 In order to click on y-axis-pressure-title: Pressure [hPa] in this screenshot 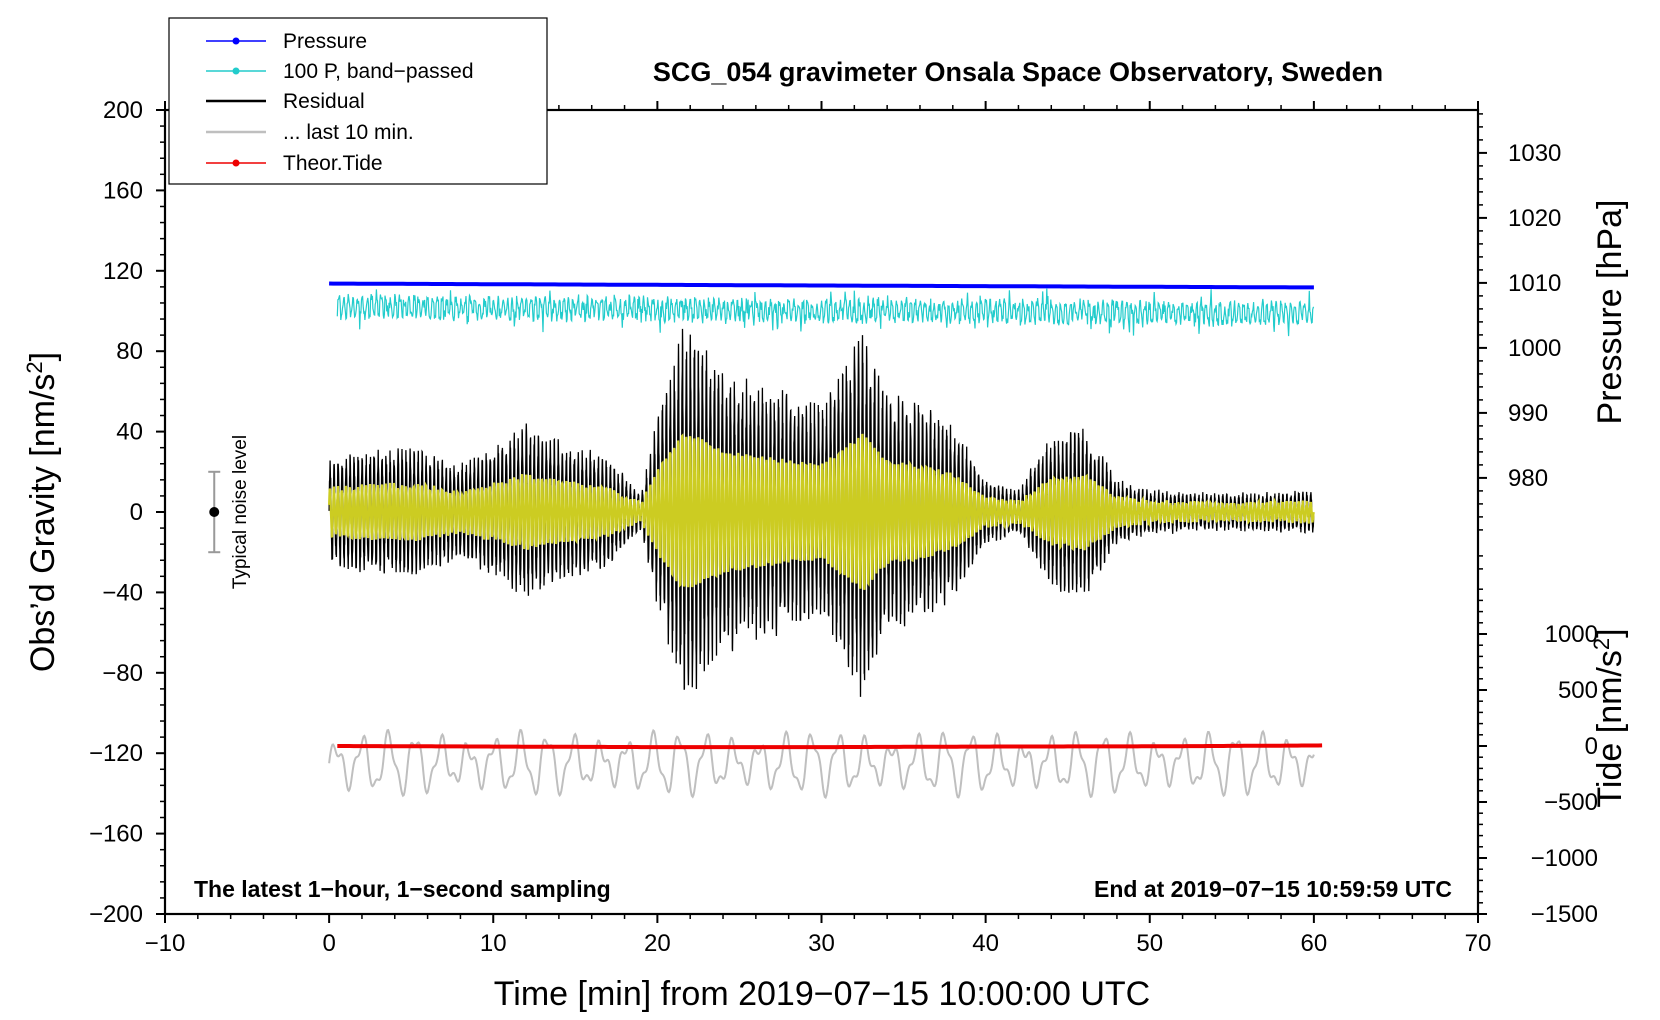, I will do `click(1610, 312)`.